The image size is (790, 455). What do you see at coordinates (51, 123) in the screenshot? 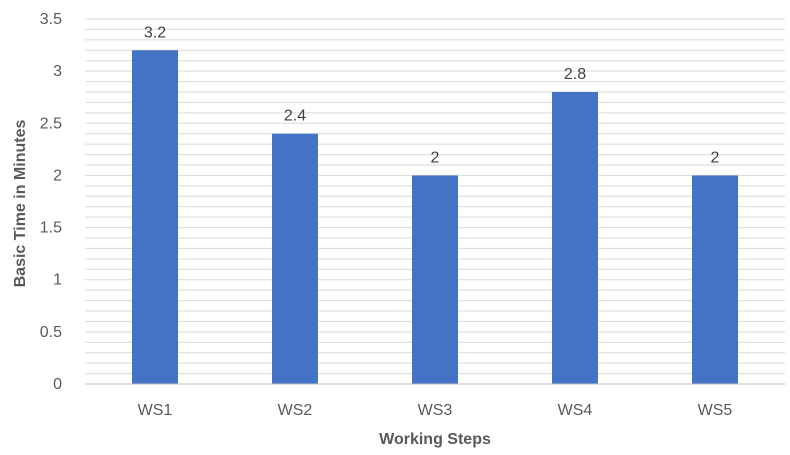
I see `y-tick-label: 2.5` at bounding box center [51, 123].